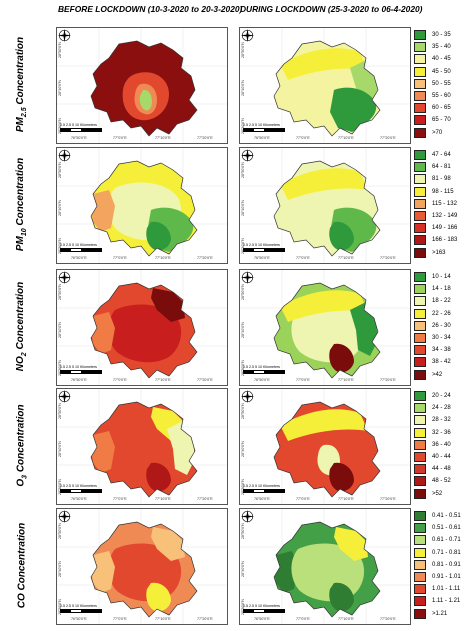  Describe the element at coordinates (446, 528) in the screenshot. I see `legend-range-label: 0.51 - 0.61` at that location.